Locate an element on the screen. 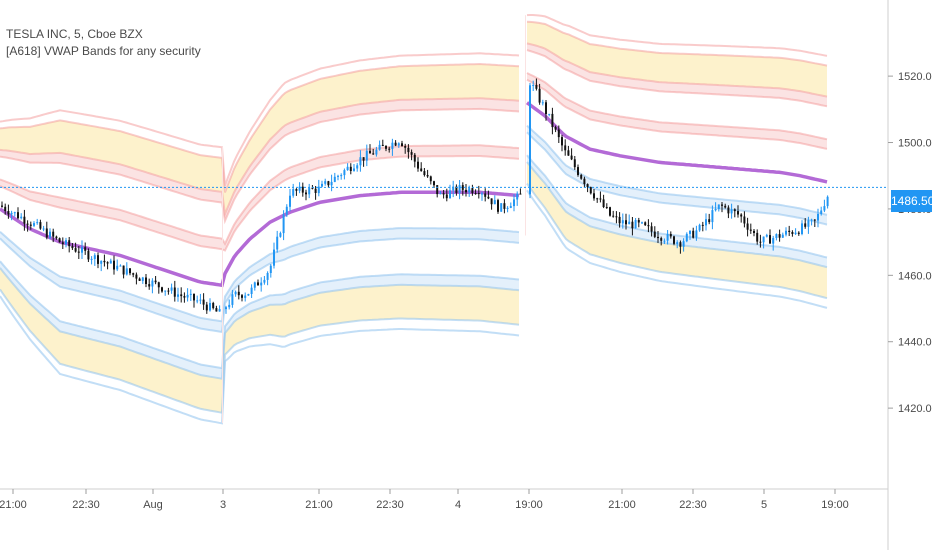 Image resolution: width=932 pixels, height=550 pixels. vwap-line is located at coordinates (676, 142).